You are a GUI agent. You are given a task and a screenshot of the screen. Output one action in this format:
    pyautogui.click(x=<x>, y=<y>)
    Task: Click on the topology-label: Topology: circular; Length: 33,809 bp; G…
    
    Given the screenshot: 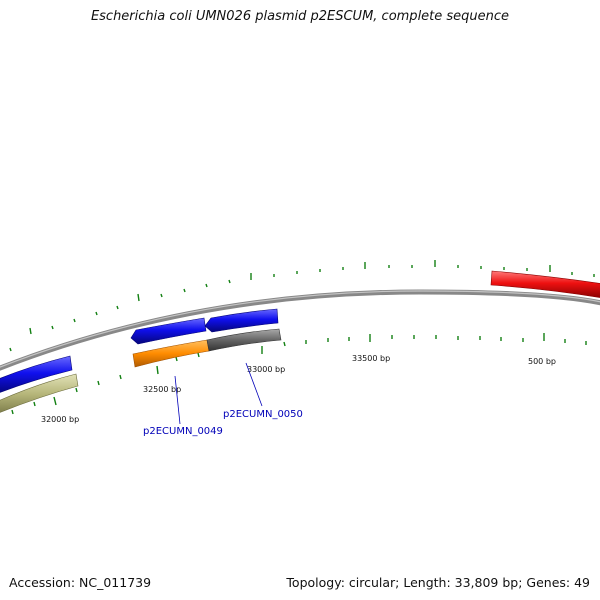 What is the action you would take?
    pyautogui.click(x=438, y=582)
    